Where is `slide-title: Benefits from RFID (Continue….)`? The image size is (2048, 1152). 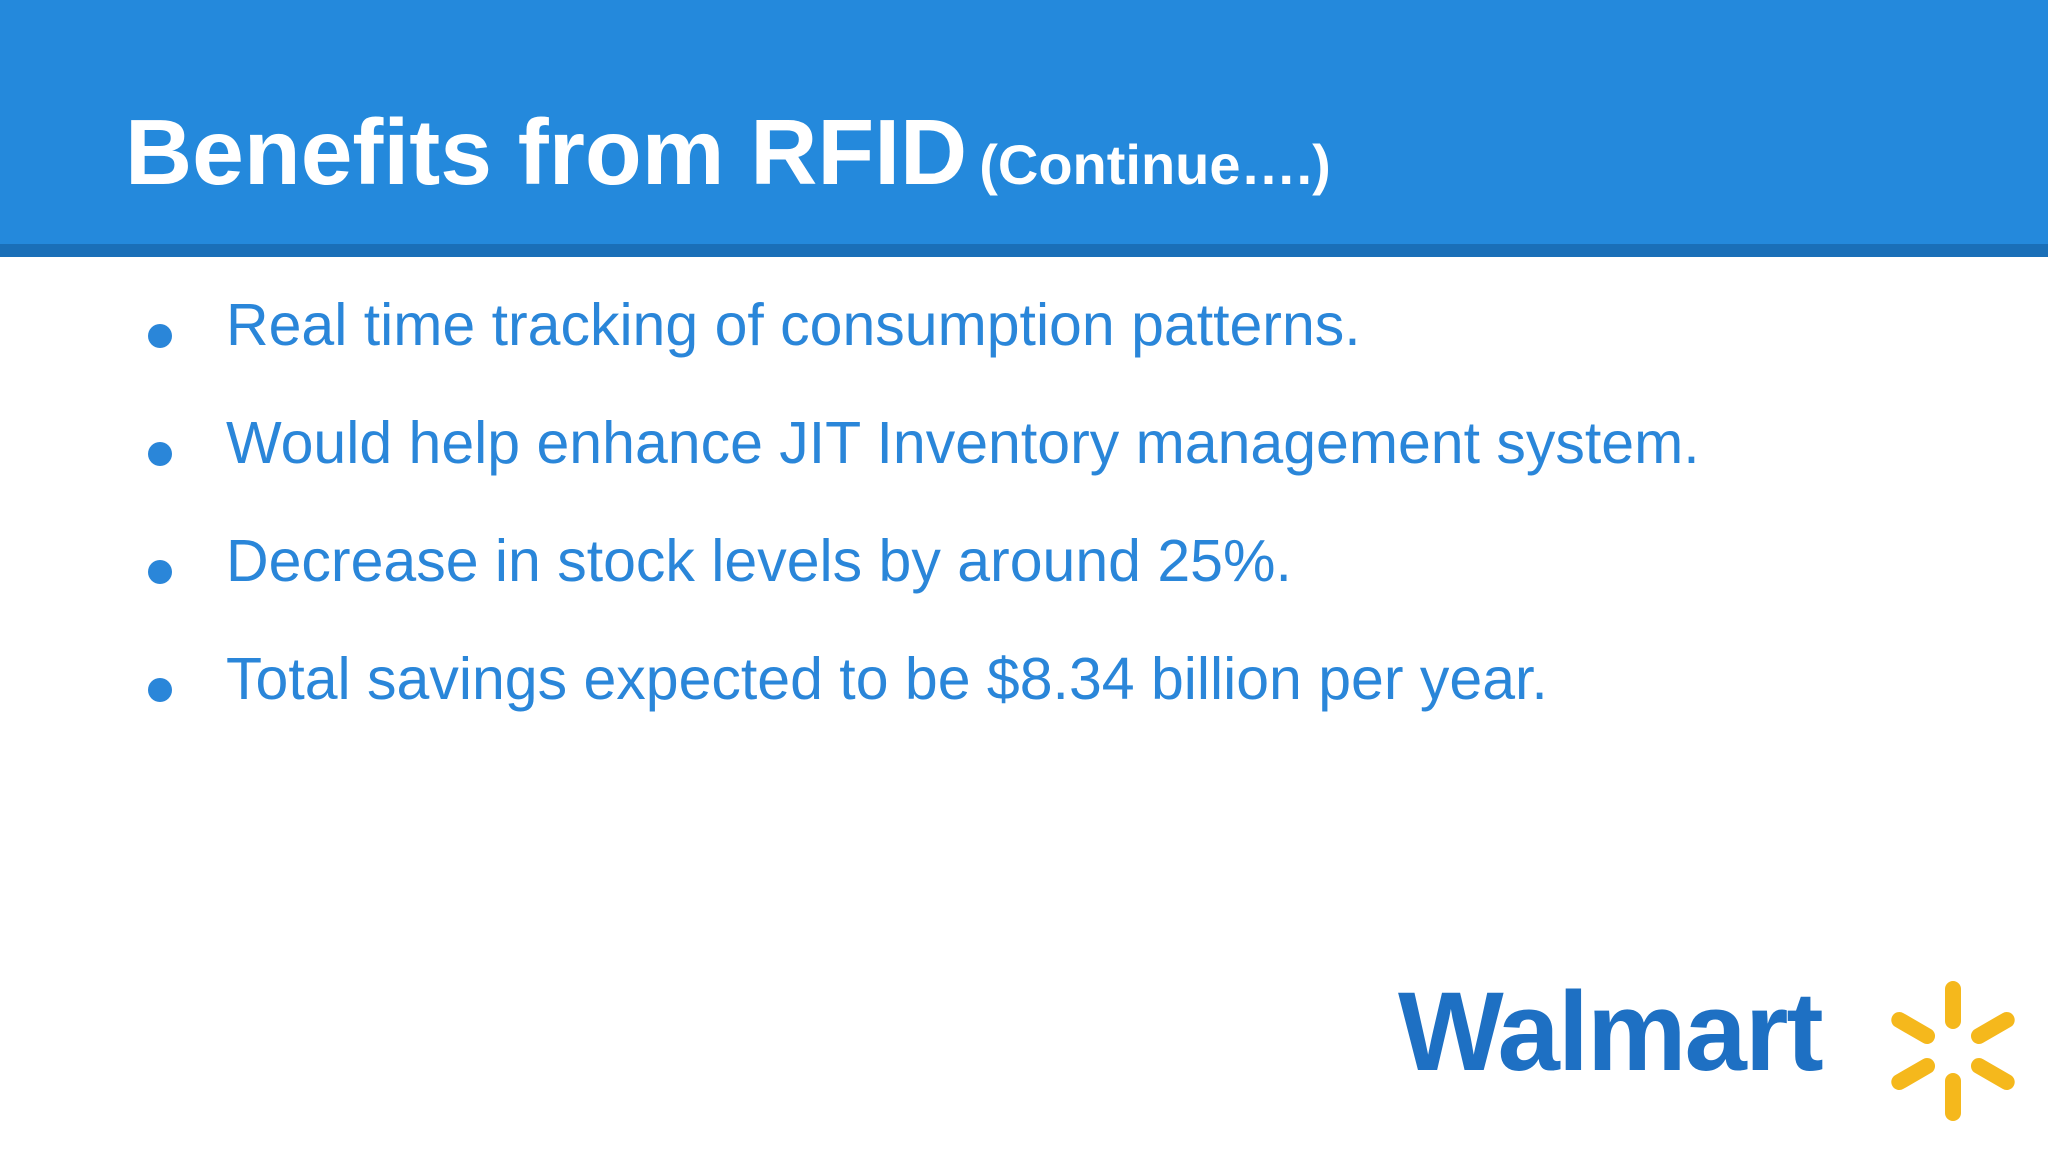
slide-title: Benefits from RFID (Continue….) is located at coordinates (728, 152).